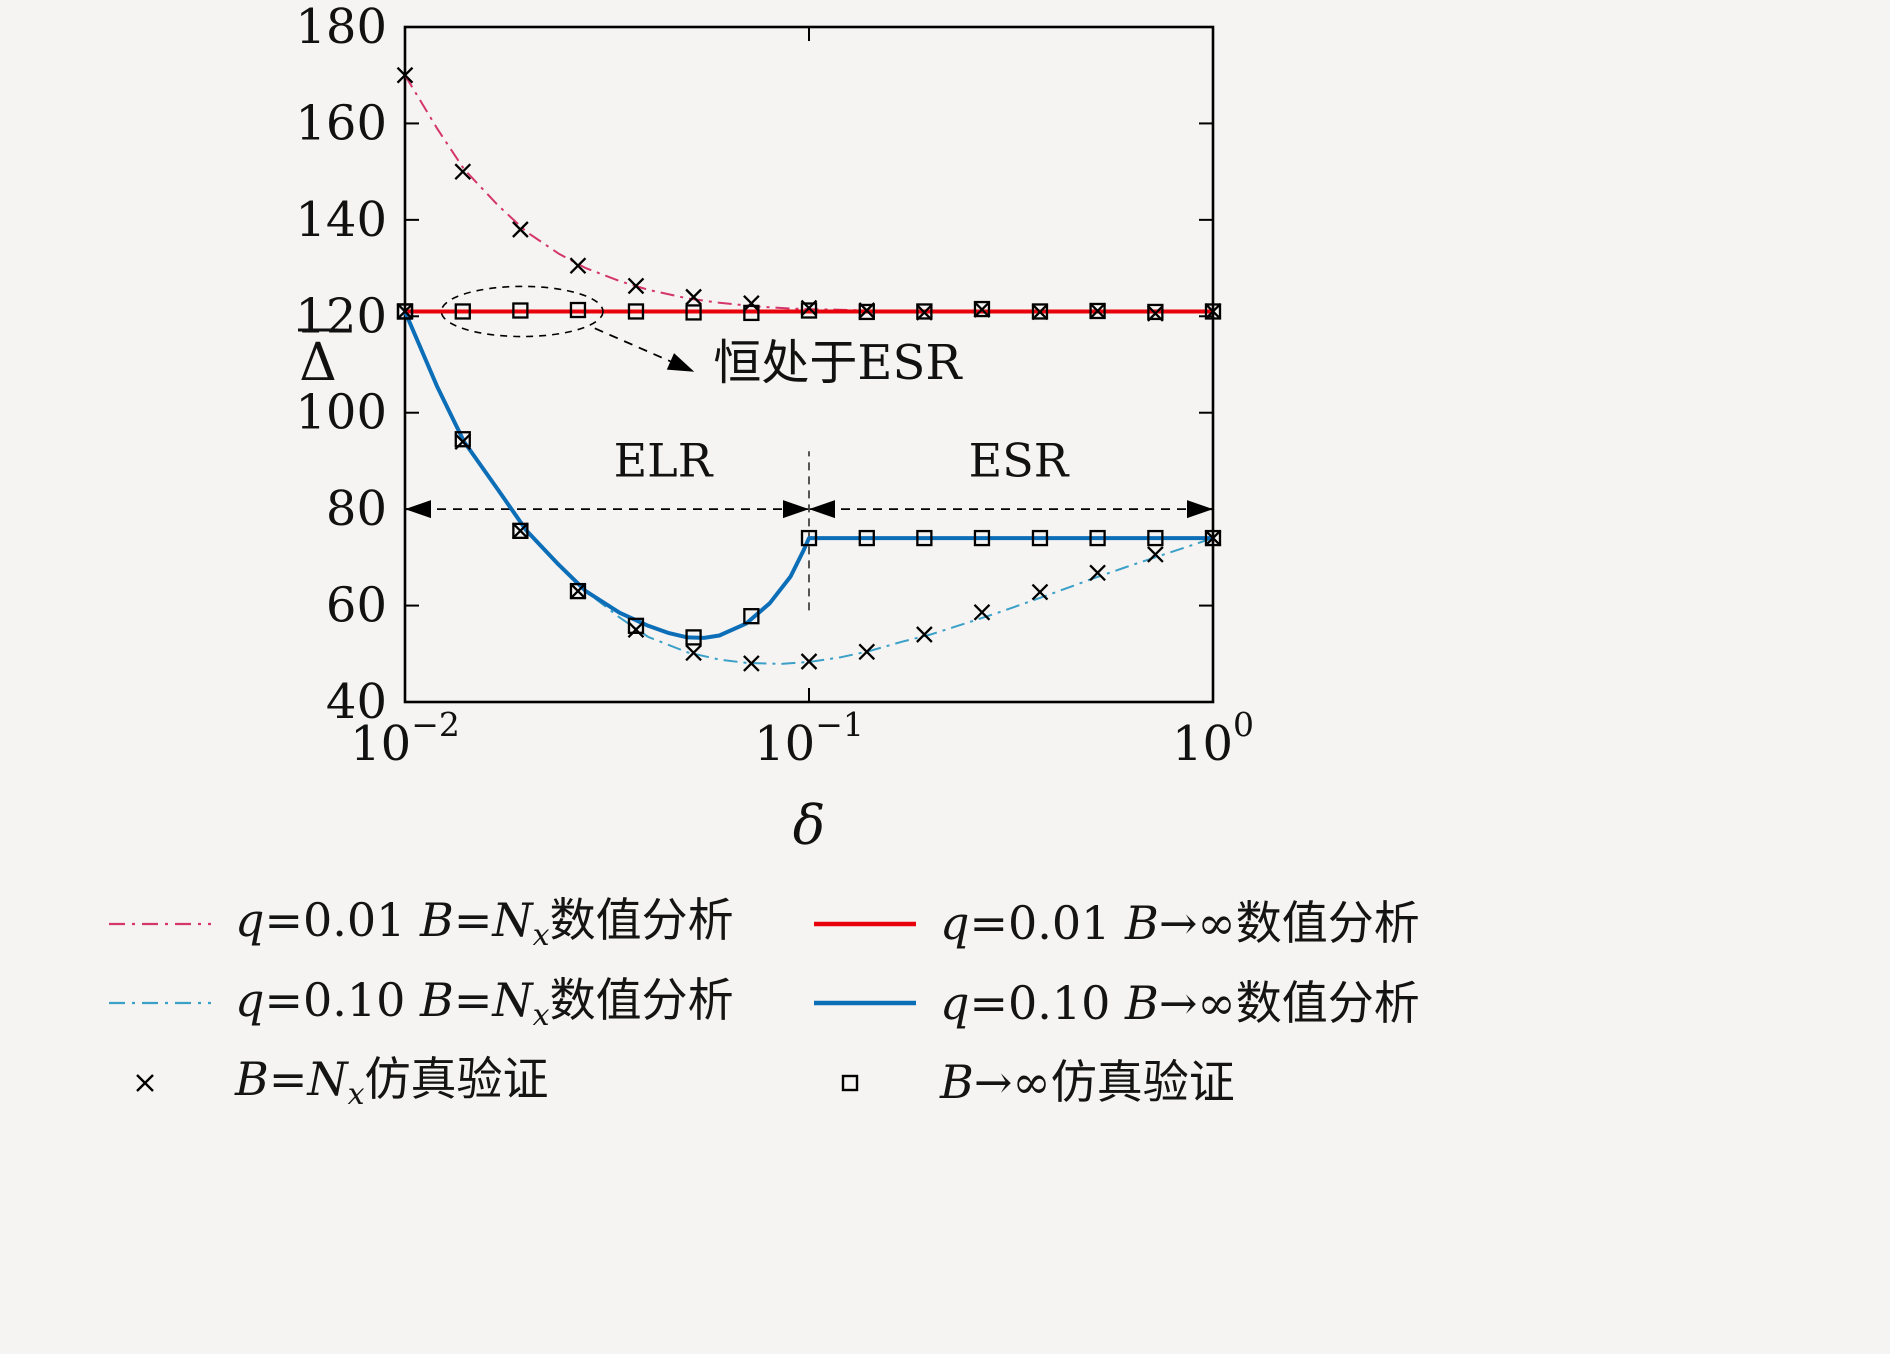 This screenshot has width=1890, height=1354. I want to click on legend-item: q=0.10 B→∞数值分析, so click(1115, 1002).